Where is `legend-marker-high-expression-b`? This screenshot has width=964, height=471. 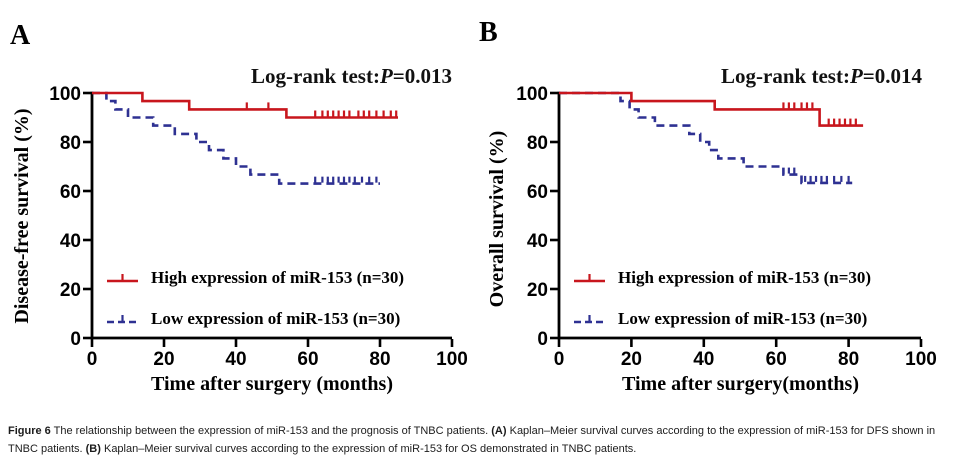
legend-marker-high-expression-b is located at coordinates (589, 278).